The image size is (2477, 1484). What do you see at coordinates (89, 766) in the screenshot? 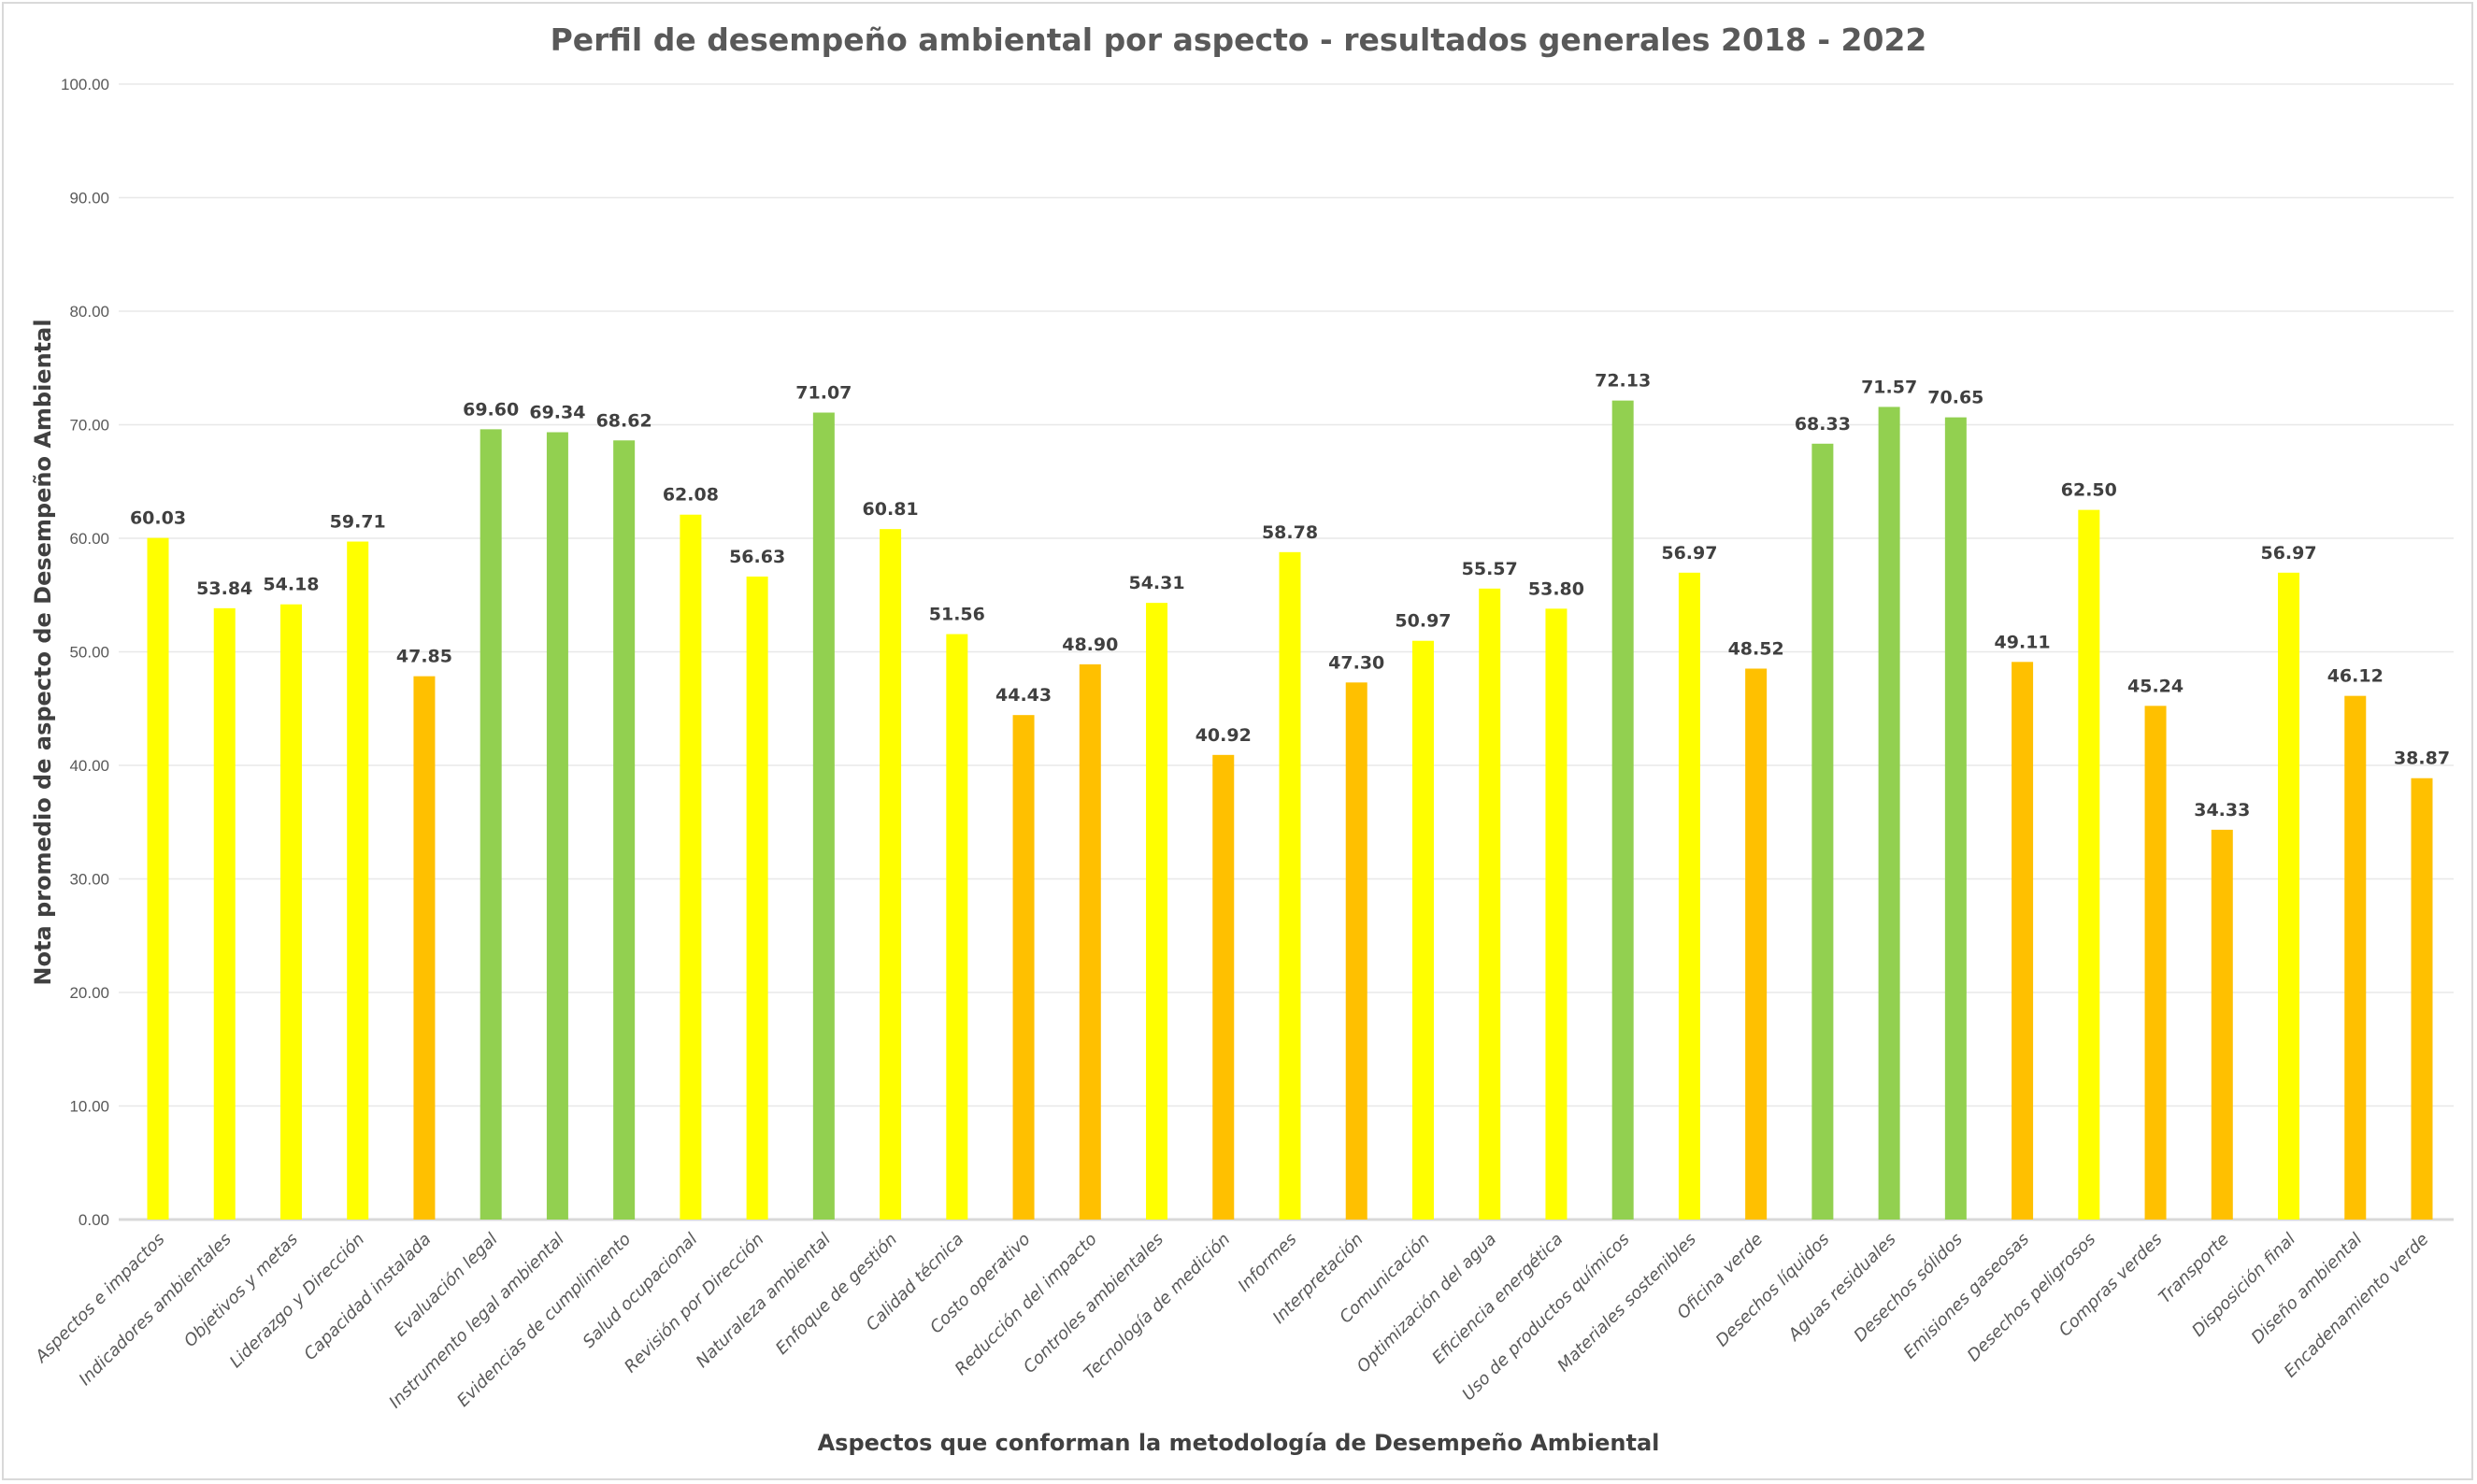
I see `y-tick-label: 40.00` at bounding box center [89, 766].